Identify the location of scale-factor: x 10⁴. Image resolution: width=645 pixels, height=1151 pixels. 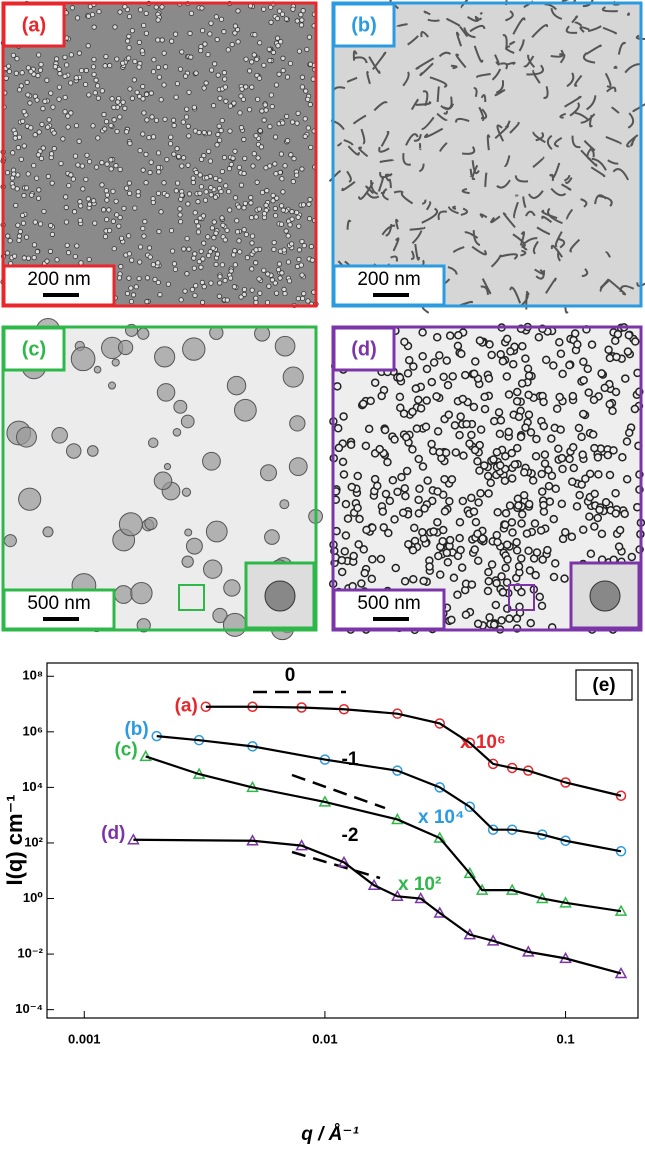
(441, 817).